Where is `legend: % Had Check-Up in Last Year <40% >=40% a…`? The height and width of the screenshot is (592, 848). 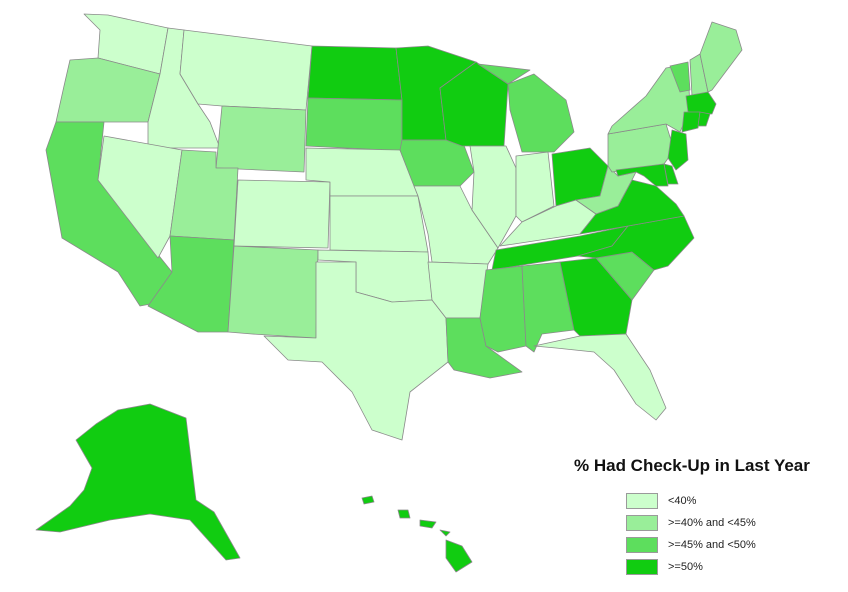 legend: % Had Check-Up in Last Year <40% >=40% a… is located at coordinates (696, 517).